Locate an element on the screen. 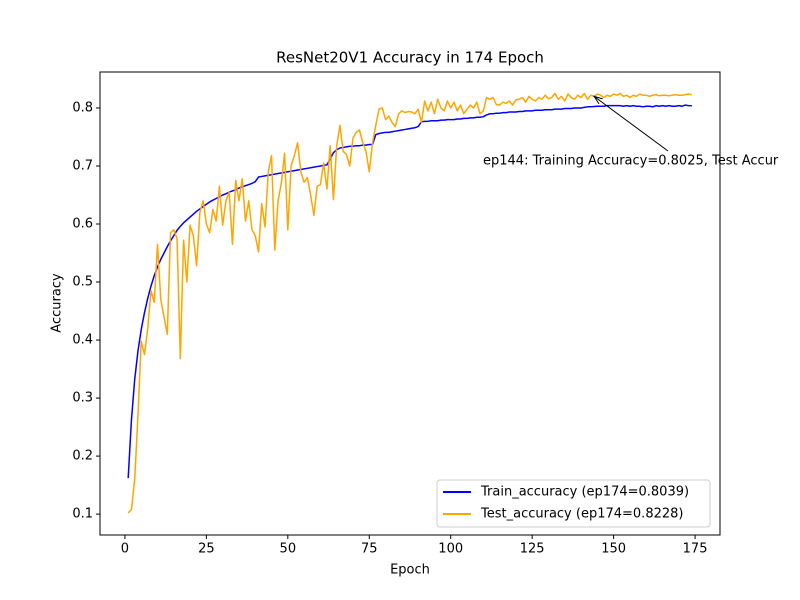  y-tick-label: 0.1 is located at coordinates (82, 514).